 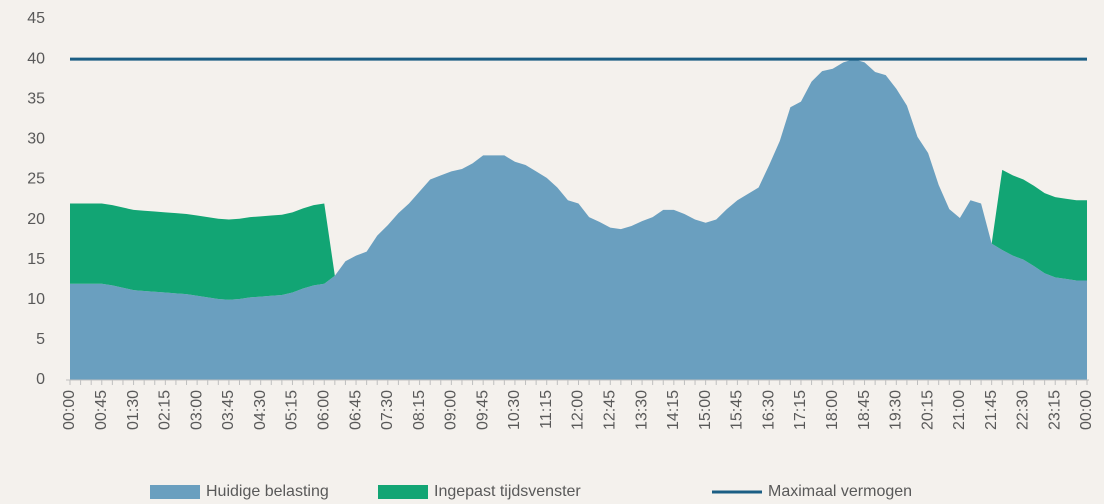 I want to click on x-tick-label: 19:30, so click(x=896, y=410).